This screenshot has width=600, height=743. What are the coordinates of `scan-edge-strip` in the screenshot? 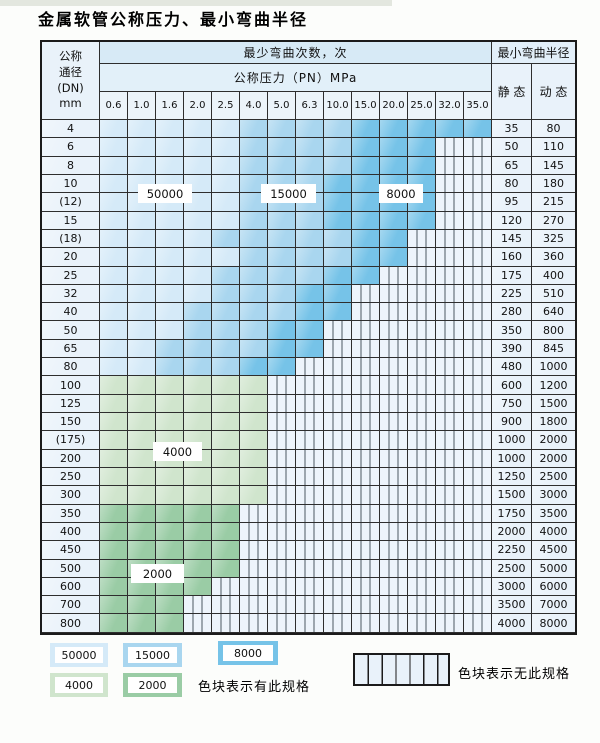 It's located at (196, 3).